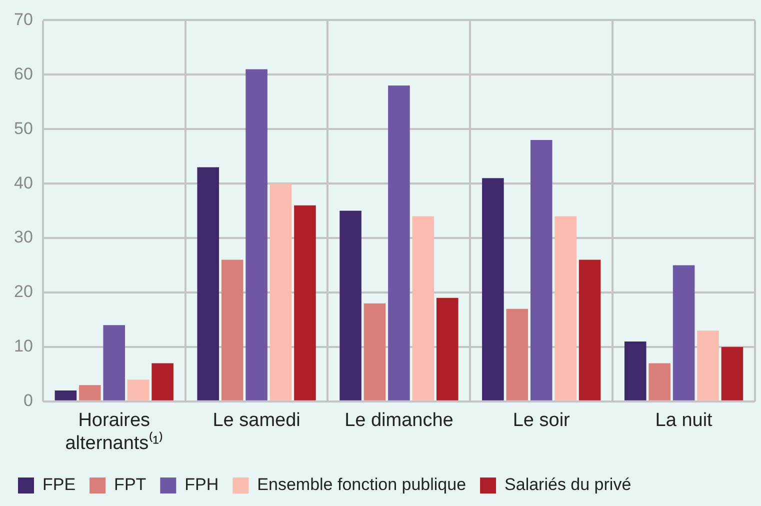 The image size is (761, 506). I want to click on x-tick-label: La nuit, so click(684, 421).